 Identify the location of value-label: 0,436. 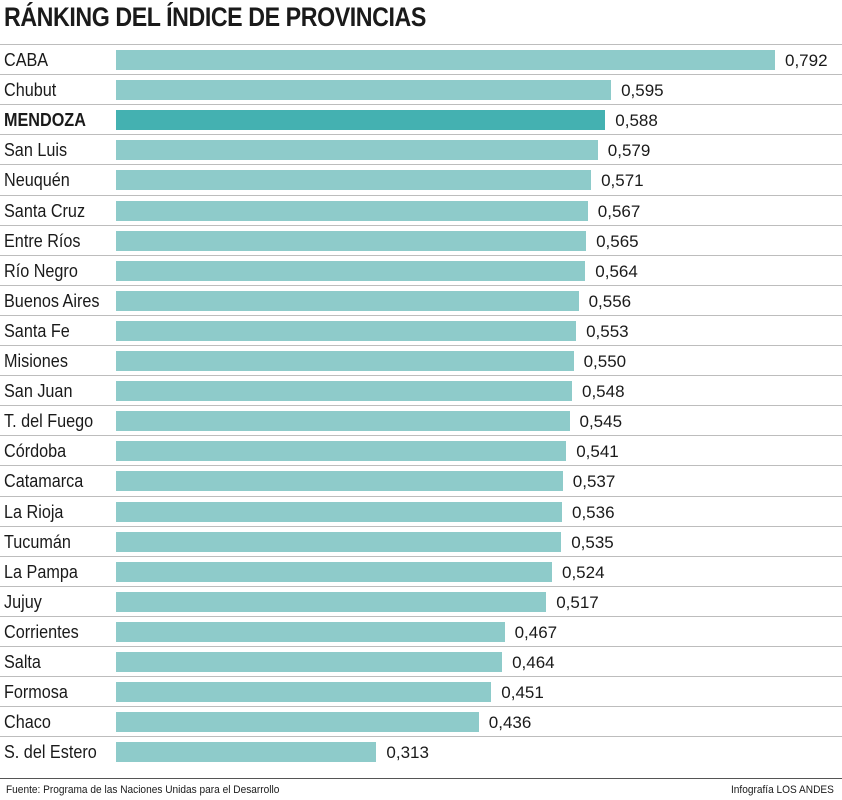
(510, 722).